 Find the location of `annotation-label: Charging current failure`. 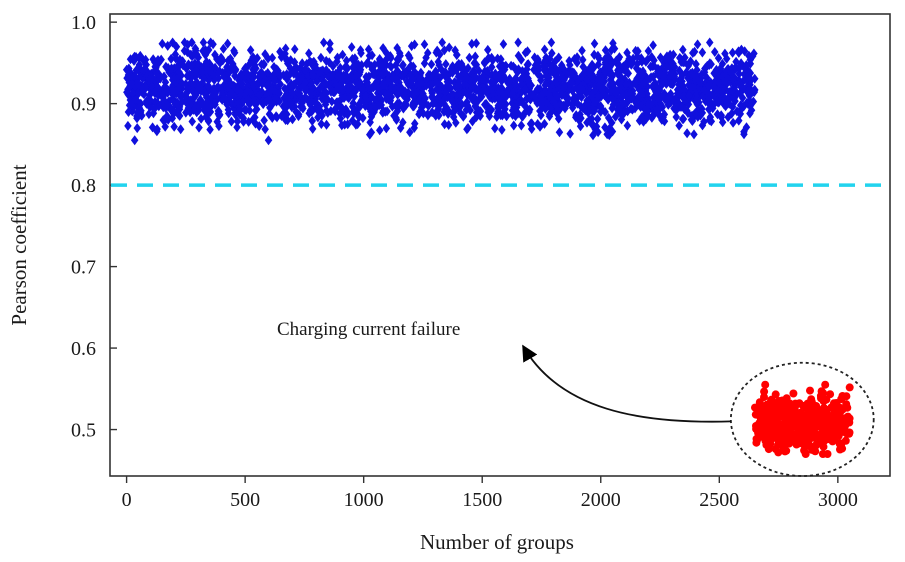

annotation-label: Charging current failure is located at coordinates (368, 329).